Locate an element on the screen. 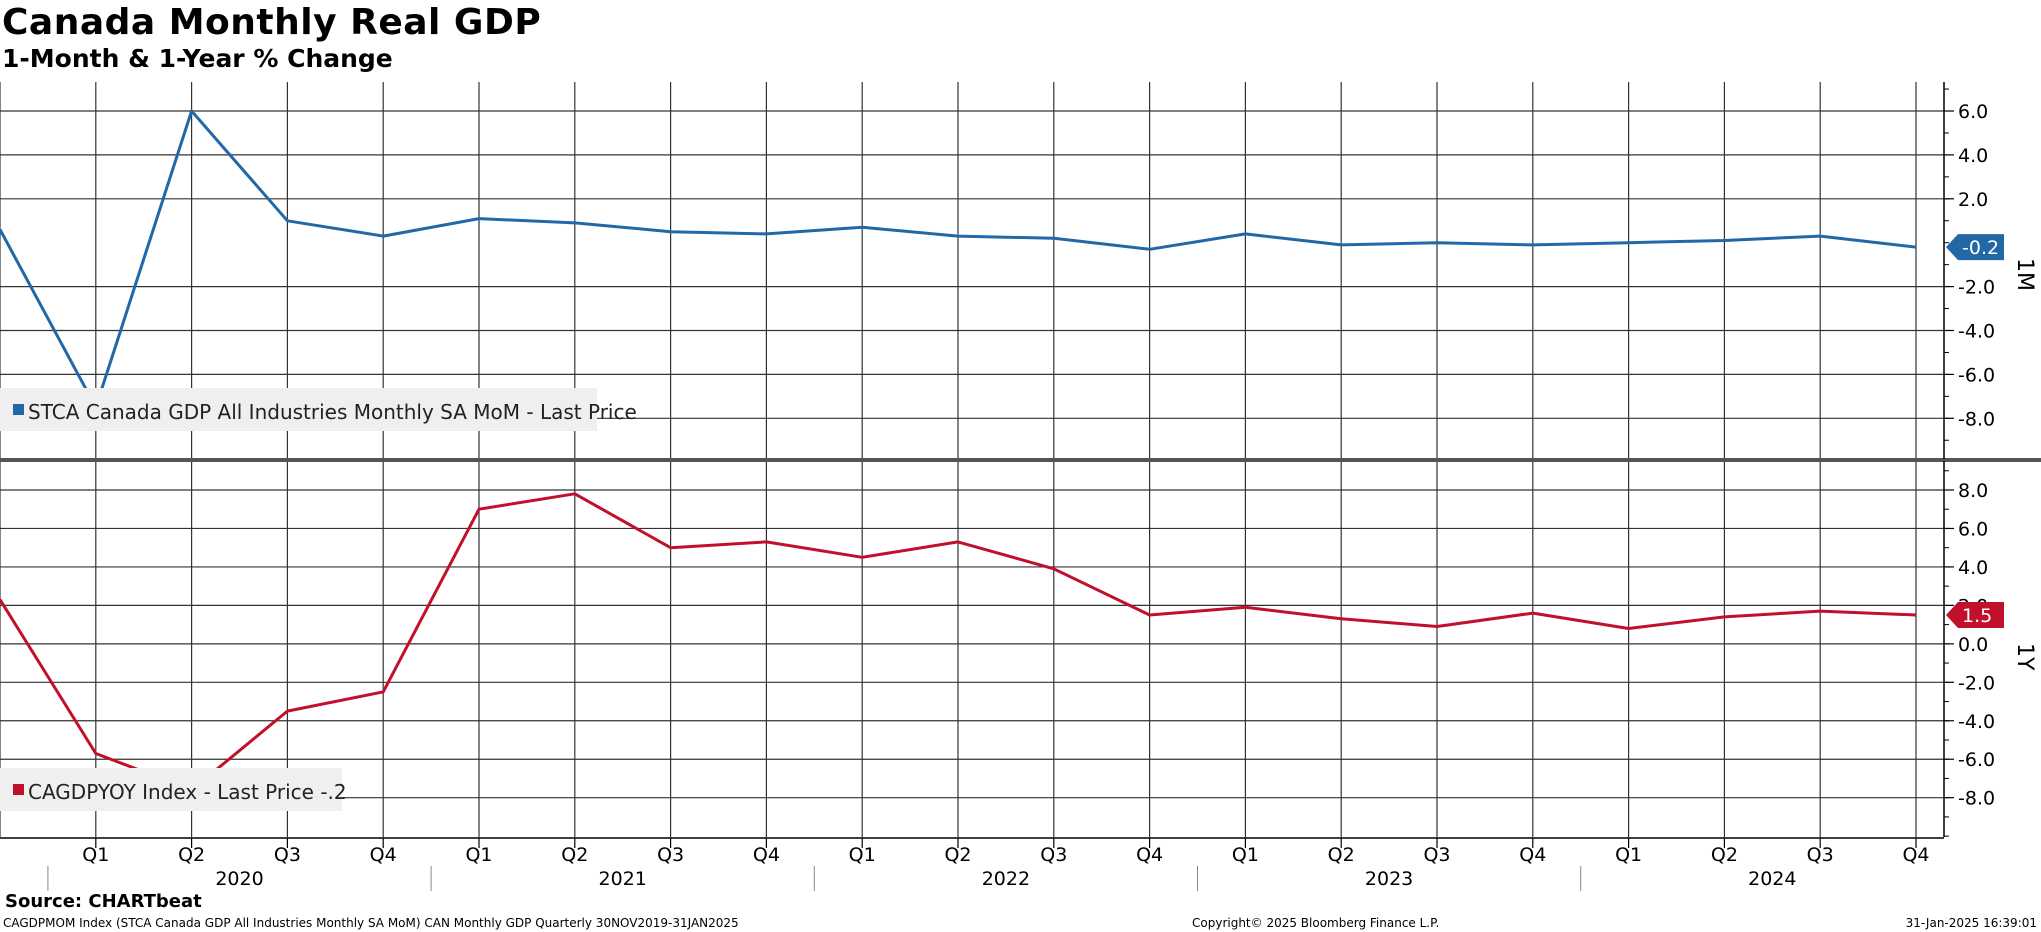  last-value-label: -0.2 is located at coordinates (1980, 248).